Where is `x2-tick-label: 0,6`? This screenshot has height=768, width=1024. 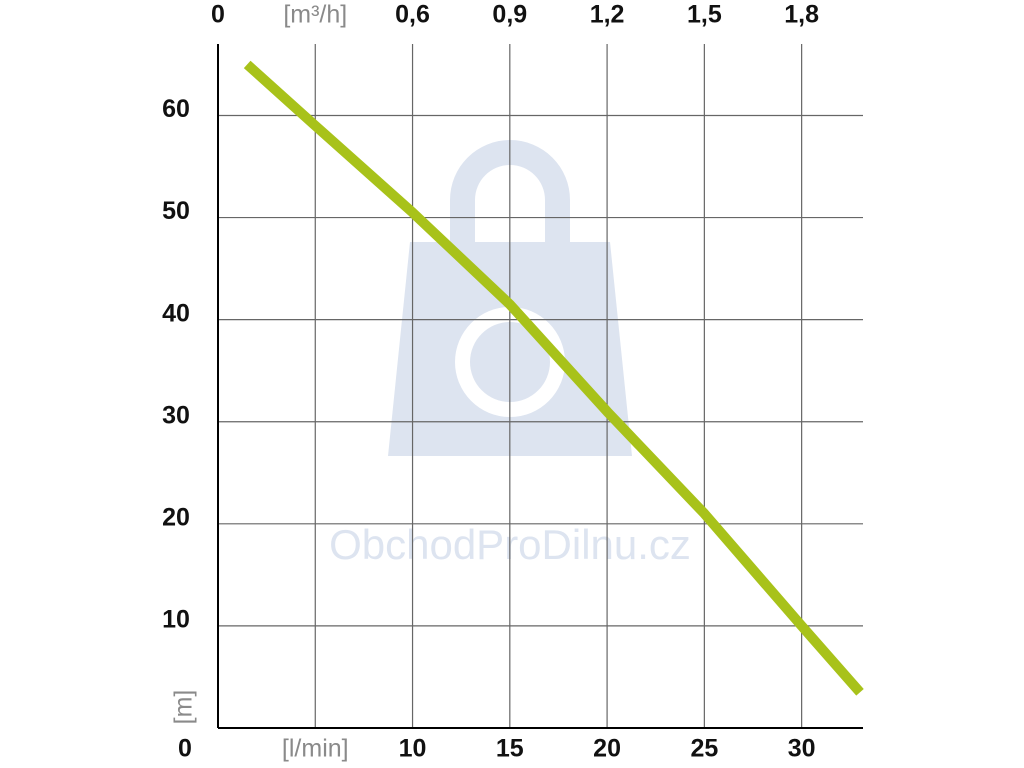 x2-tick-label: 0,6 is located at coordinates (412, 15).